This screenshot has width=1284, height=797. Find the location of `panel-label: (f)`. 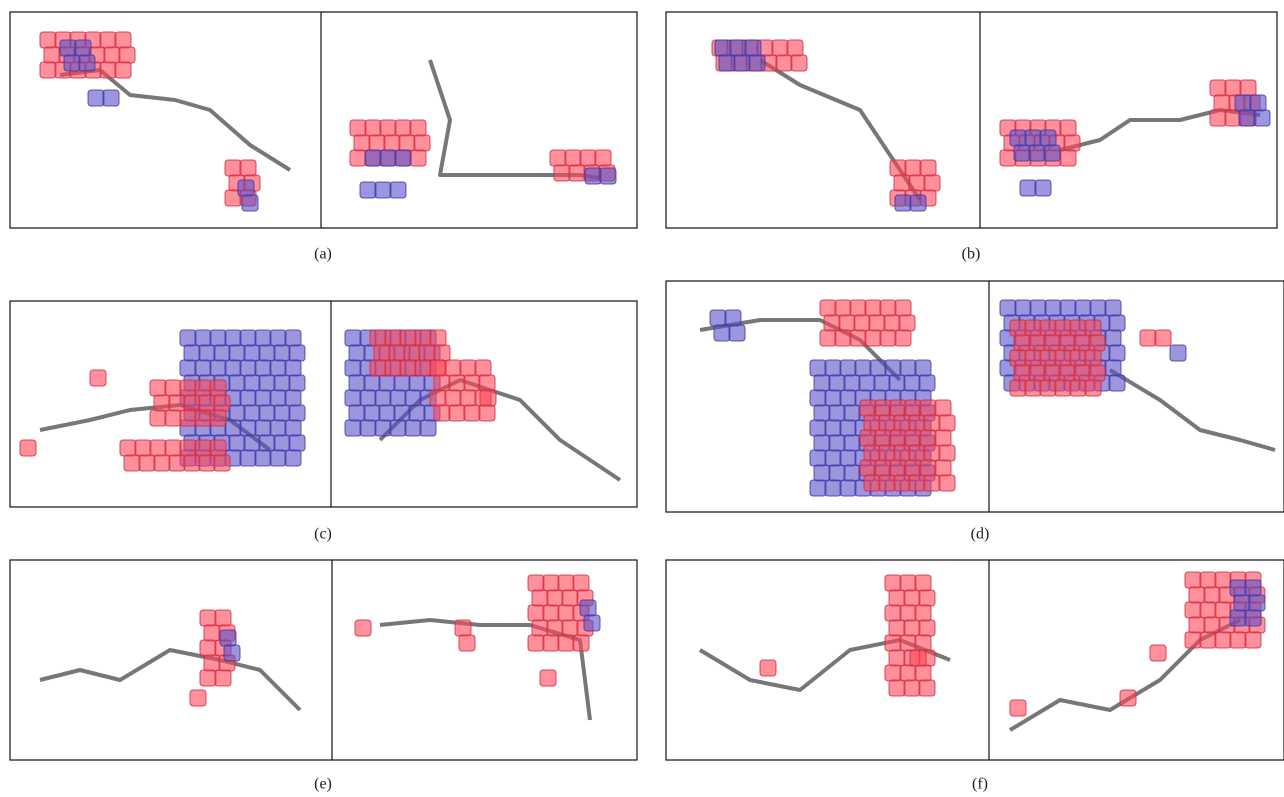

panel-label: (f) is located at coordinates (980, 784).